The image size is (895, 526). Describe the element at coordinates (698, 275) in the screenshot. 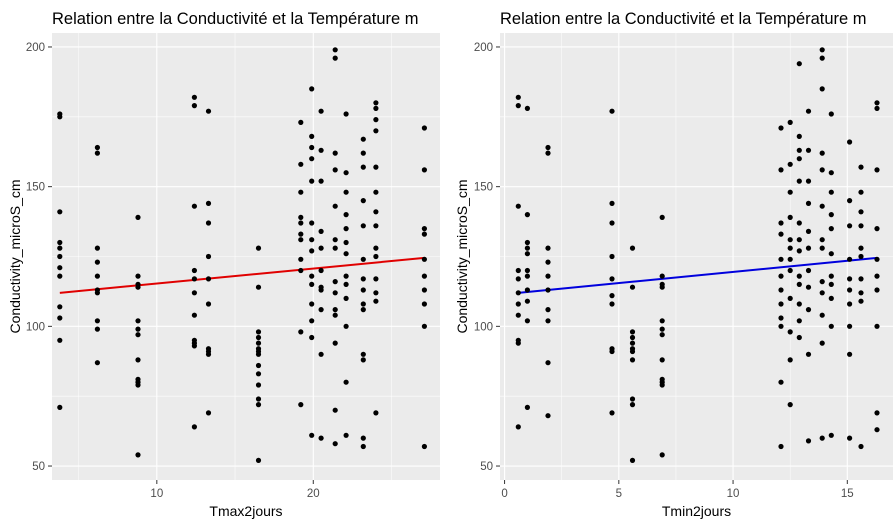

I see `right-regression-line` at that location.